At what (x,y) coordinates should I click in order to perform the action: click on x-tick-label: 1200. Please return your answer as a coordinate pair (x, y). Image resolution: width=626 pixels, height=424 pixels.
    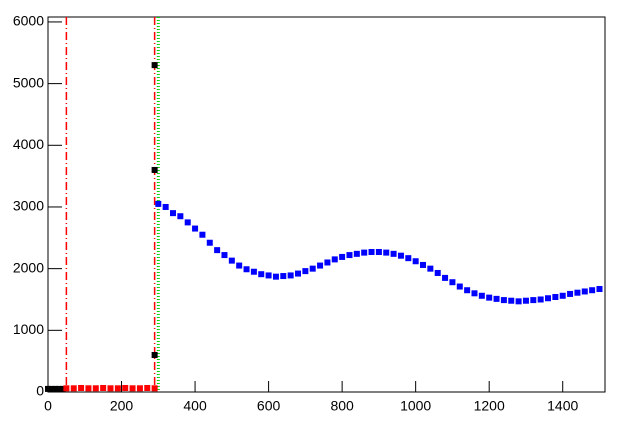
    Looking at the image, I should click on (489, 406).